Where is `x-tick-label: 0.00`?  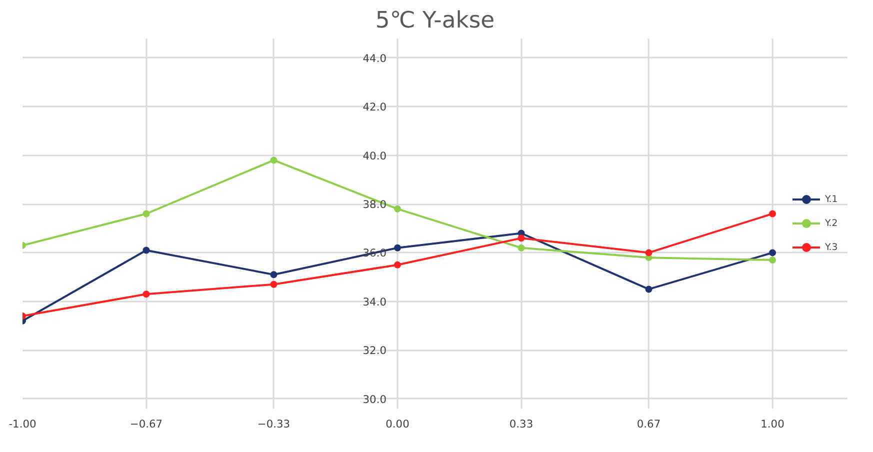
x-tick-label: 0.00 is located at coordinates (398, 424).